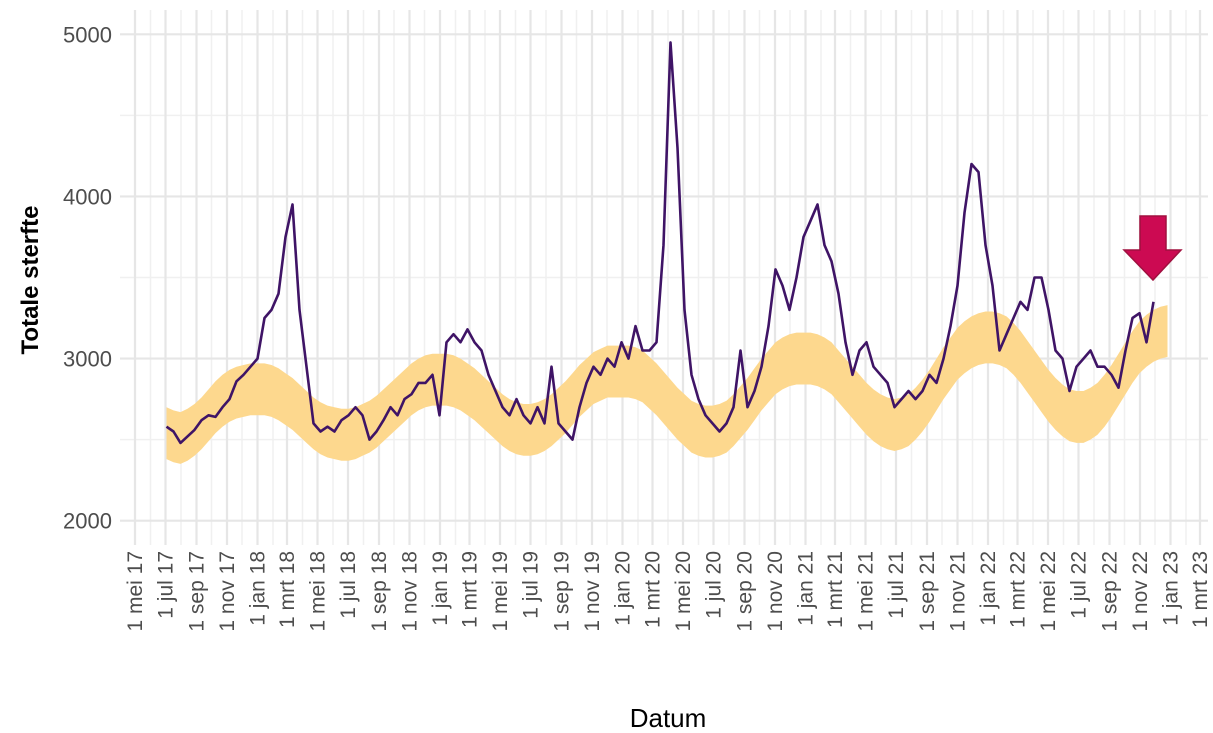 The width and height of the screenshot is (1213, 733). What do you see at coordinates (87, 34) in the screenshot?
I see `y-tick-label: 5000` at bounding box center [87, 34].